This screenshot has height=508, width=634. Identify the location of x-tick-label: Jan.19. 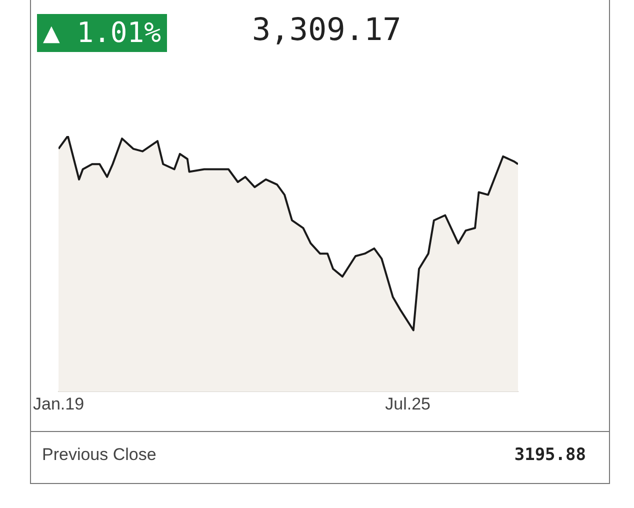
(58, 404).